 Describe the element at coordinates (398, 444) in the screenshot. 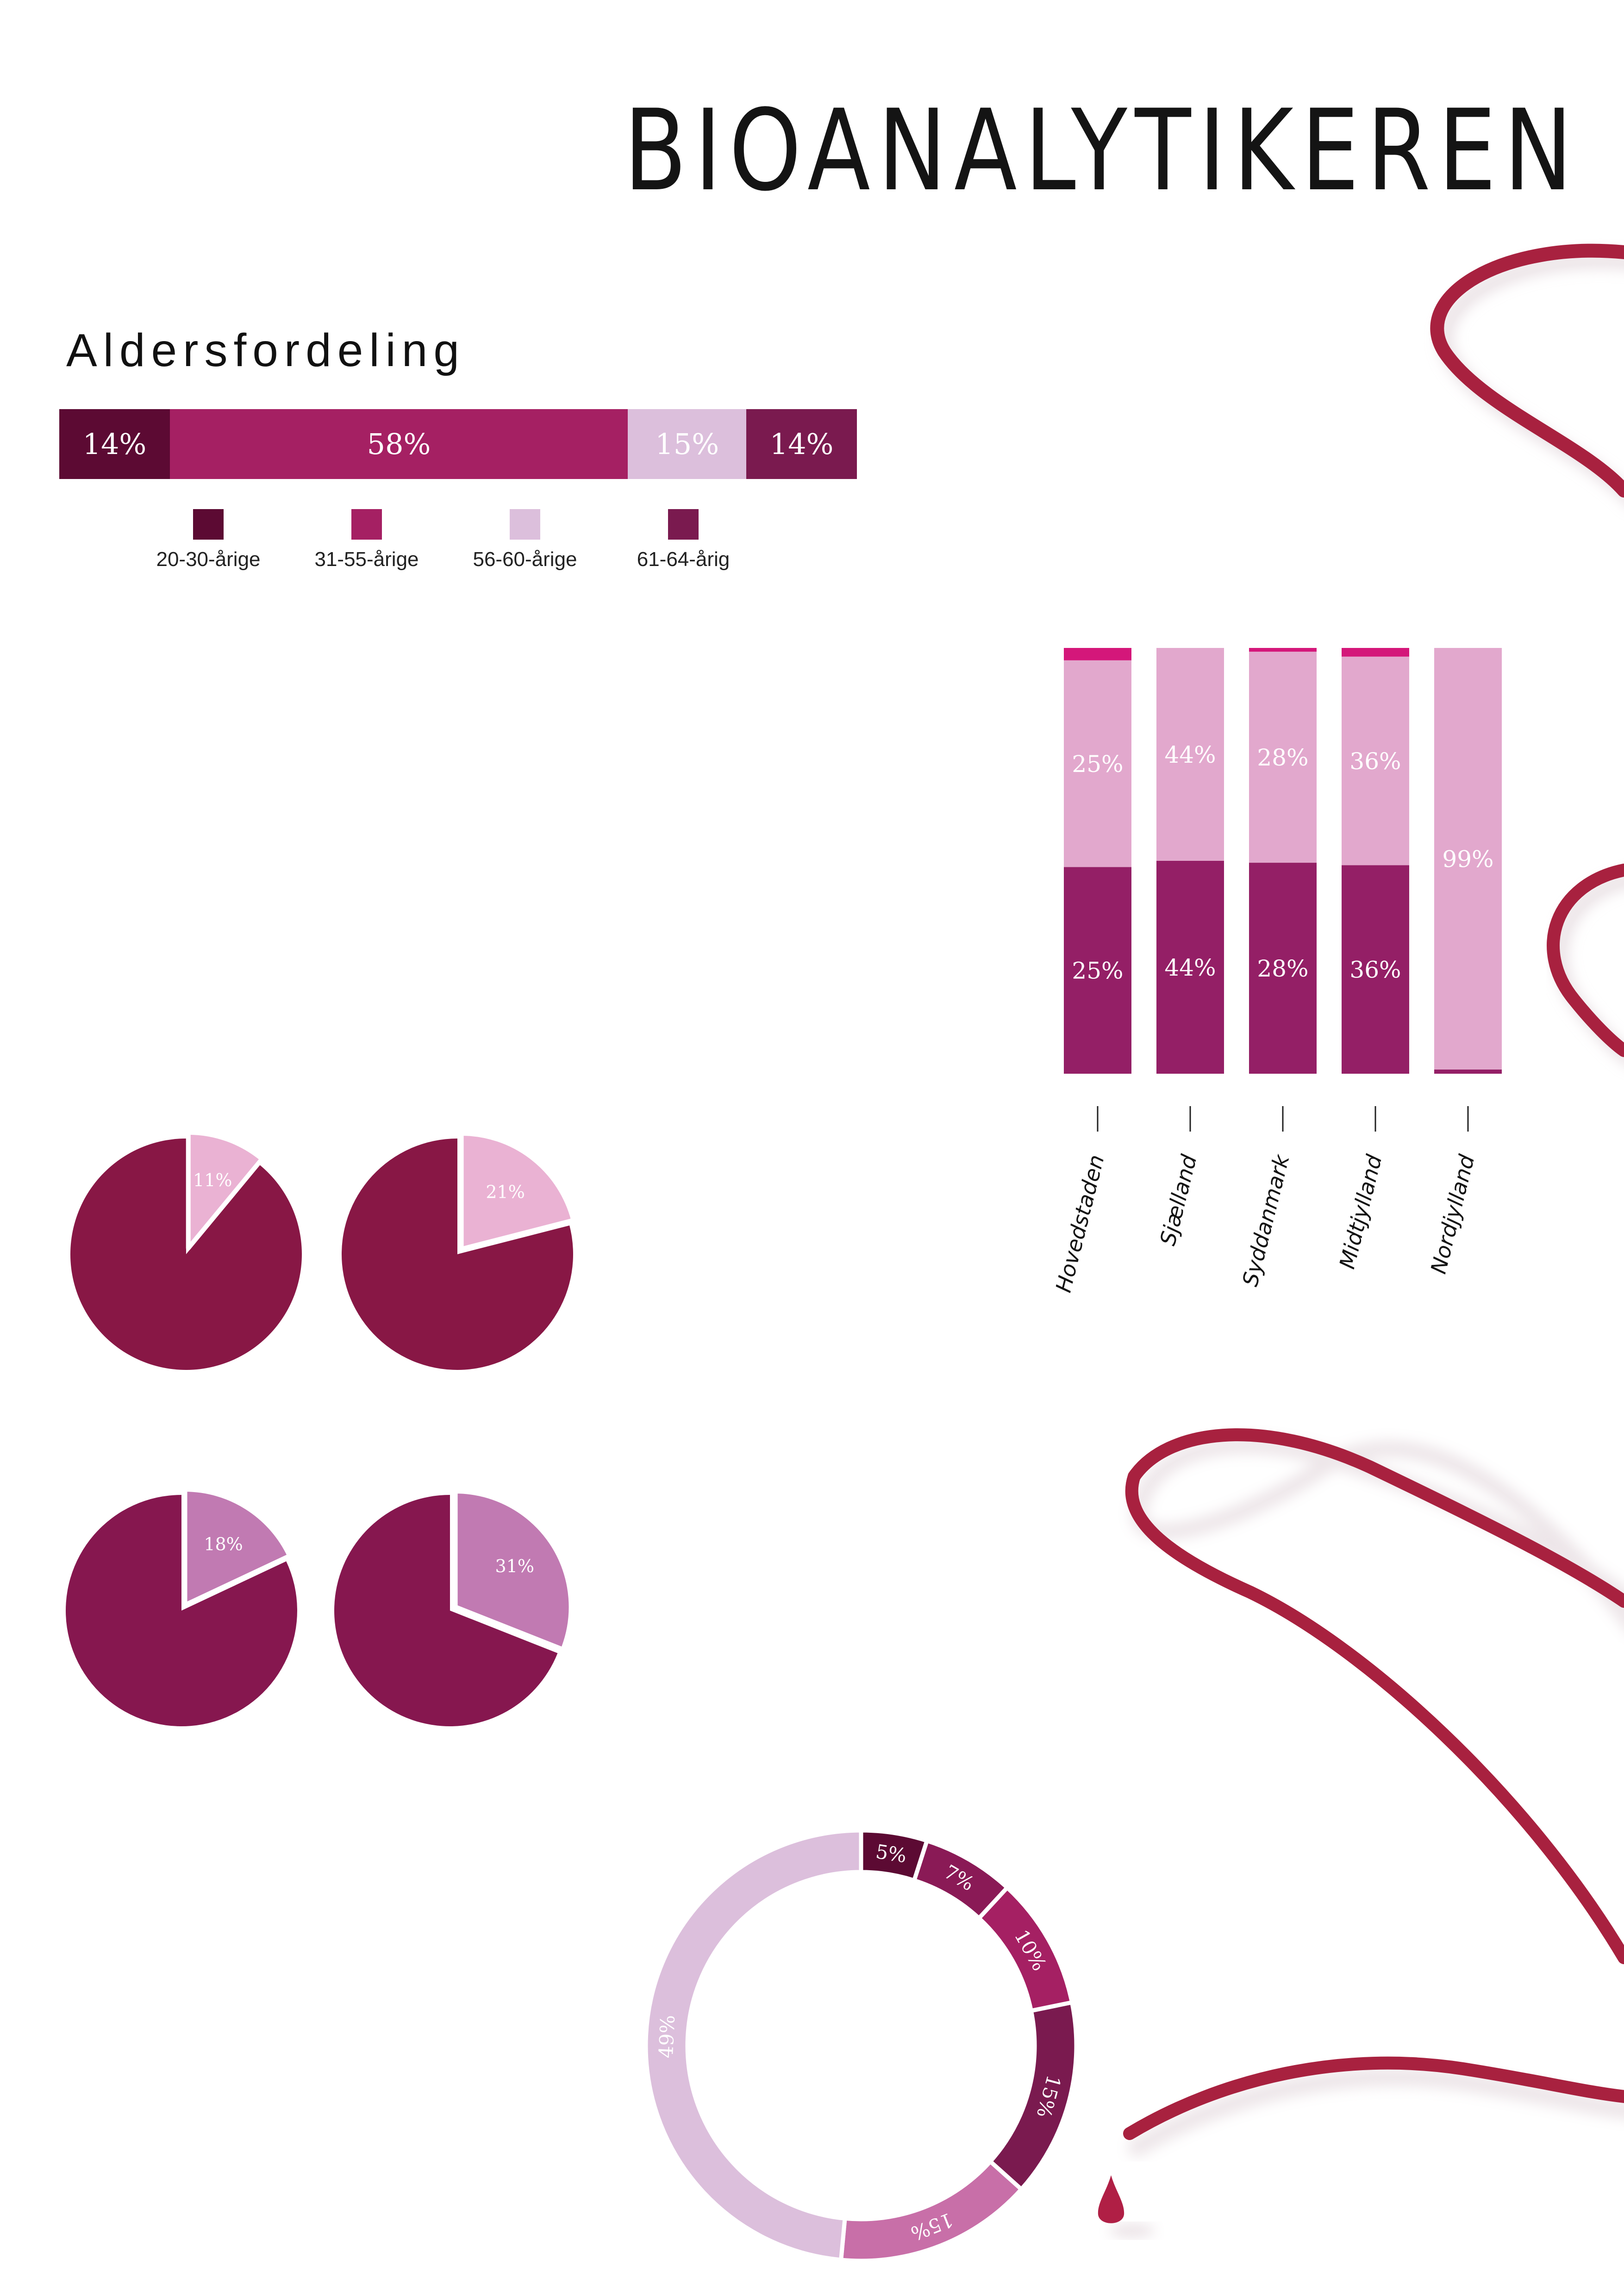

I see `age-bar-segment: 58%` at that location.